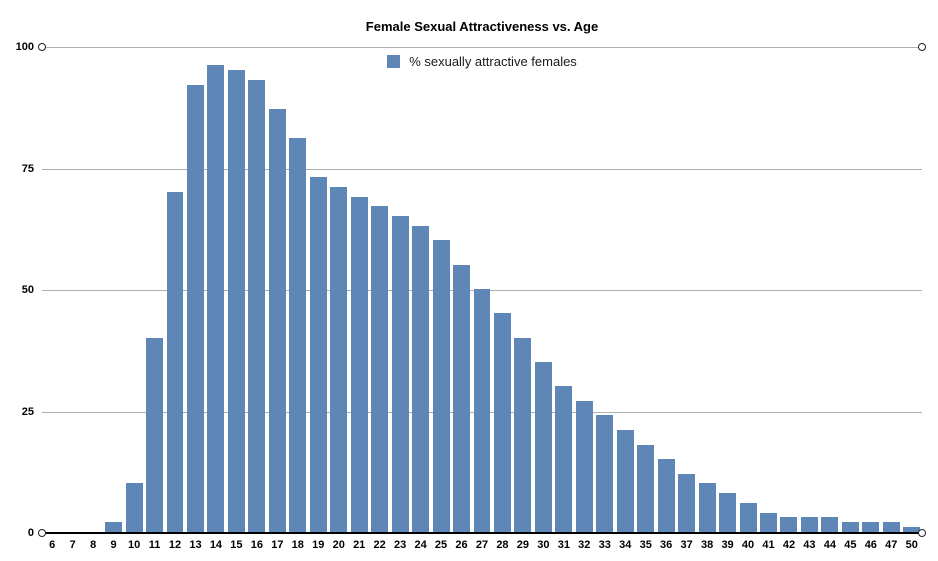 The width and height of the screenshot is (938, 561). What do you see at coordinates (502, 545) in the screenshot?
I see `x-tick-label: 28` at bounding box center [502, 545].